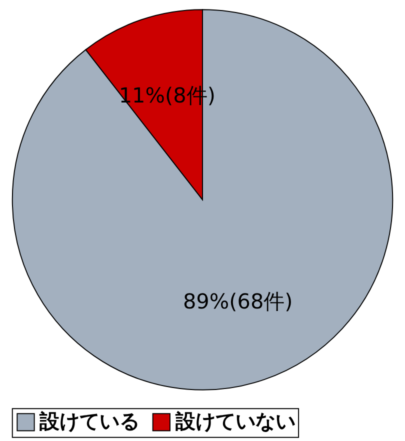  Describe the element at coordinates (89, 422) in the screenshot. I see `legend-label: 設けている` at that location.